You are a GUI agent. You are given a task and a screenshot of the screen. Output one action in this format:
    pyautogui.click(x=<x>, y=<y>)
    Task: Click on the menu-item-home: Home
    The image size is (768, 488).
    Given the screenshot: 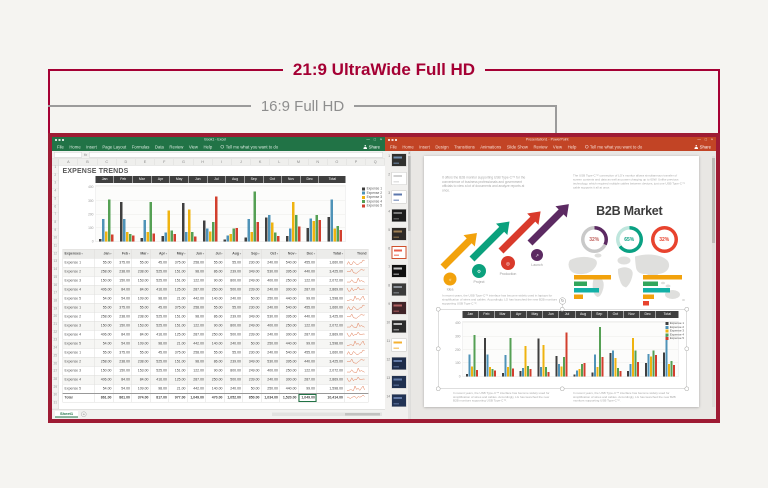 What is the action you would take?
    pyautogui.click(x=408, y=147)
    